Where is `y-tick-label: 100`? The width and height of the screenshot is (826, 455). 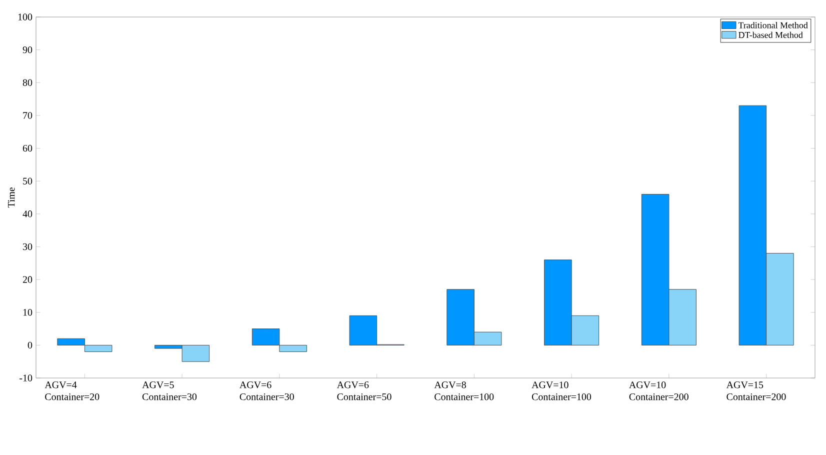
y-tick-label: 100 is located at coordinates (25, 17).